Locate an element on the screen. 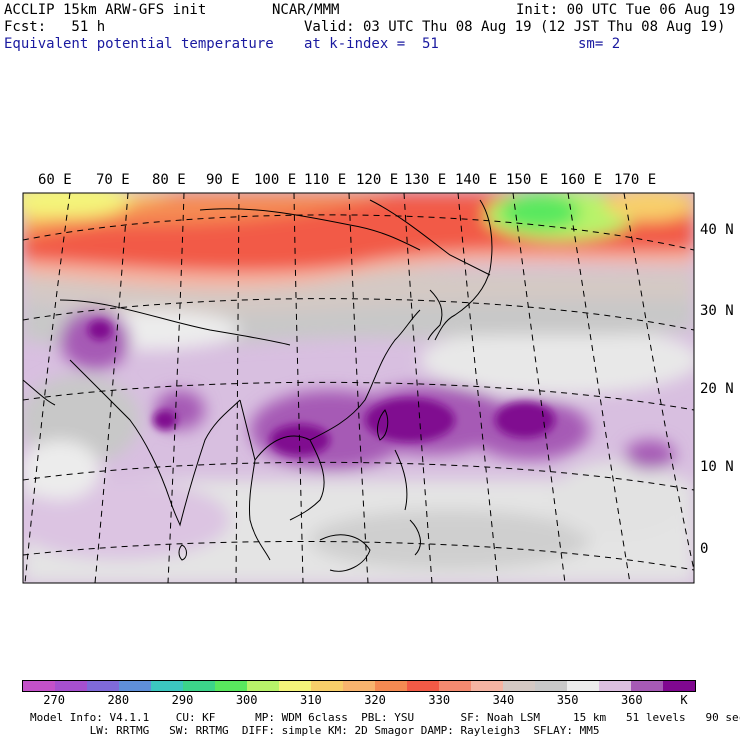 The image size is (740, 740). colorbar-tick-label: 320 is located at coordinates (375, 700).